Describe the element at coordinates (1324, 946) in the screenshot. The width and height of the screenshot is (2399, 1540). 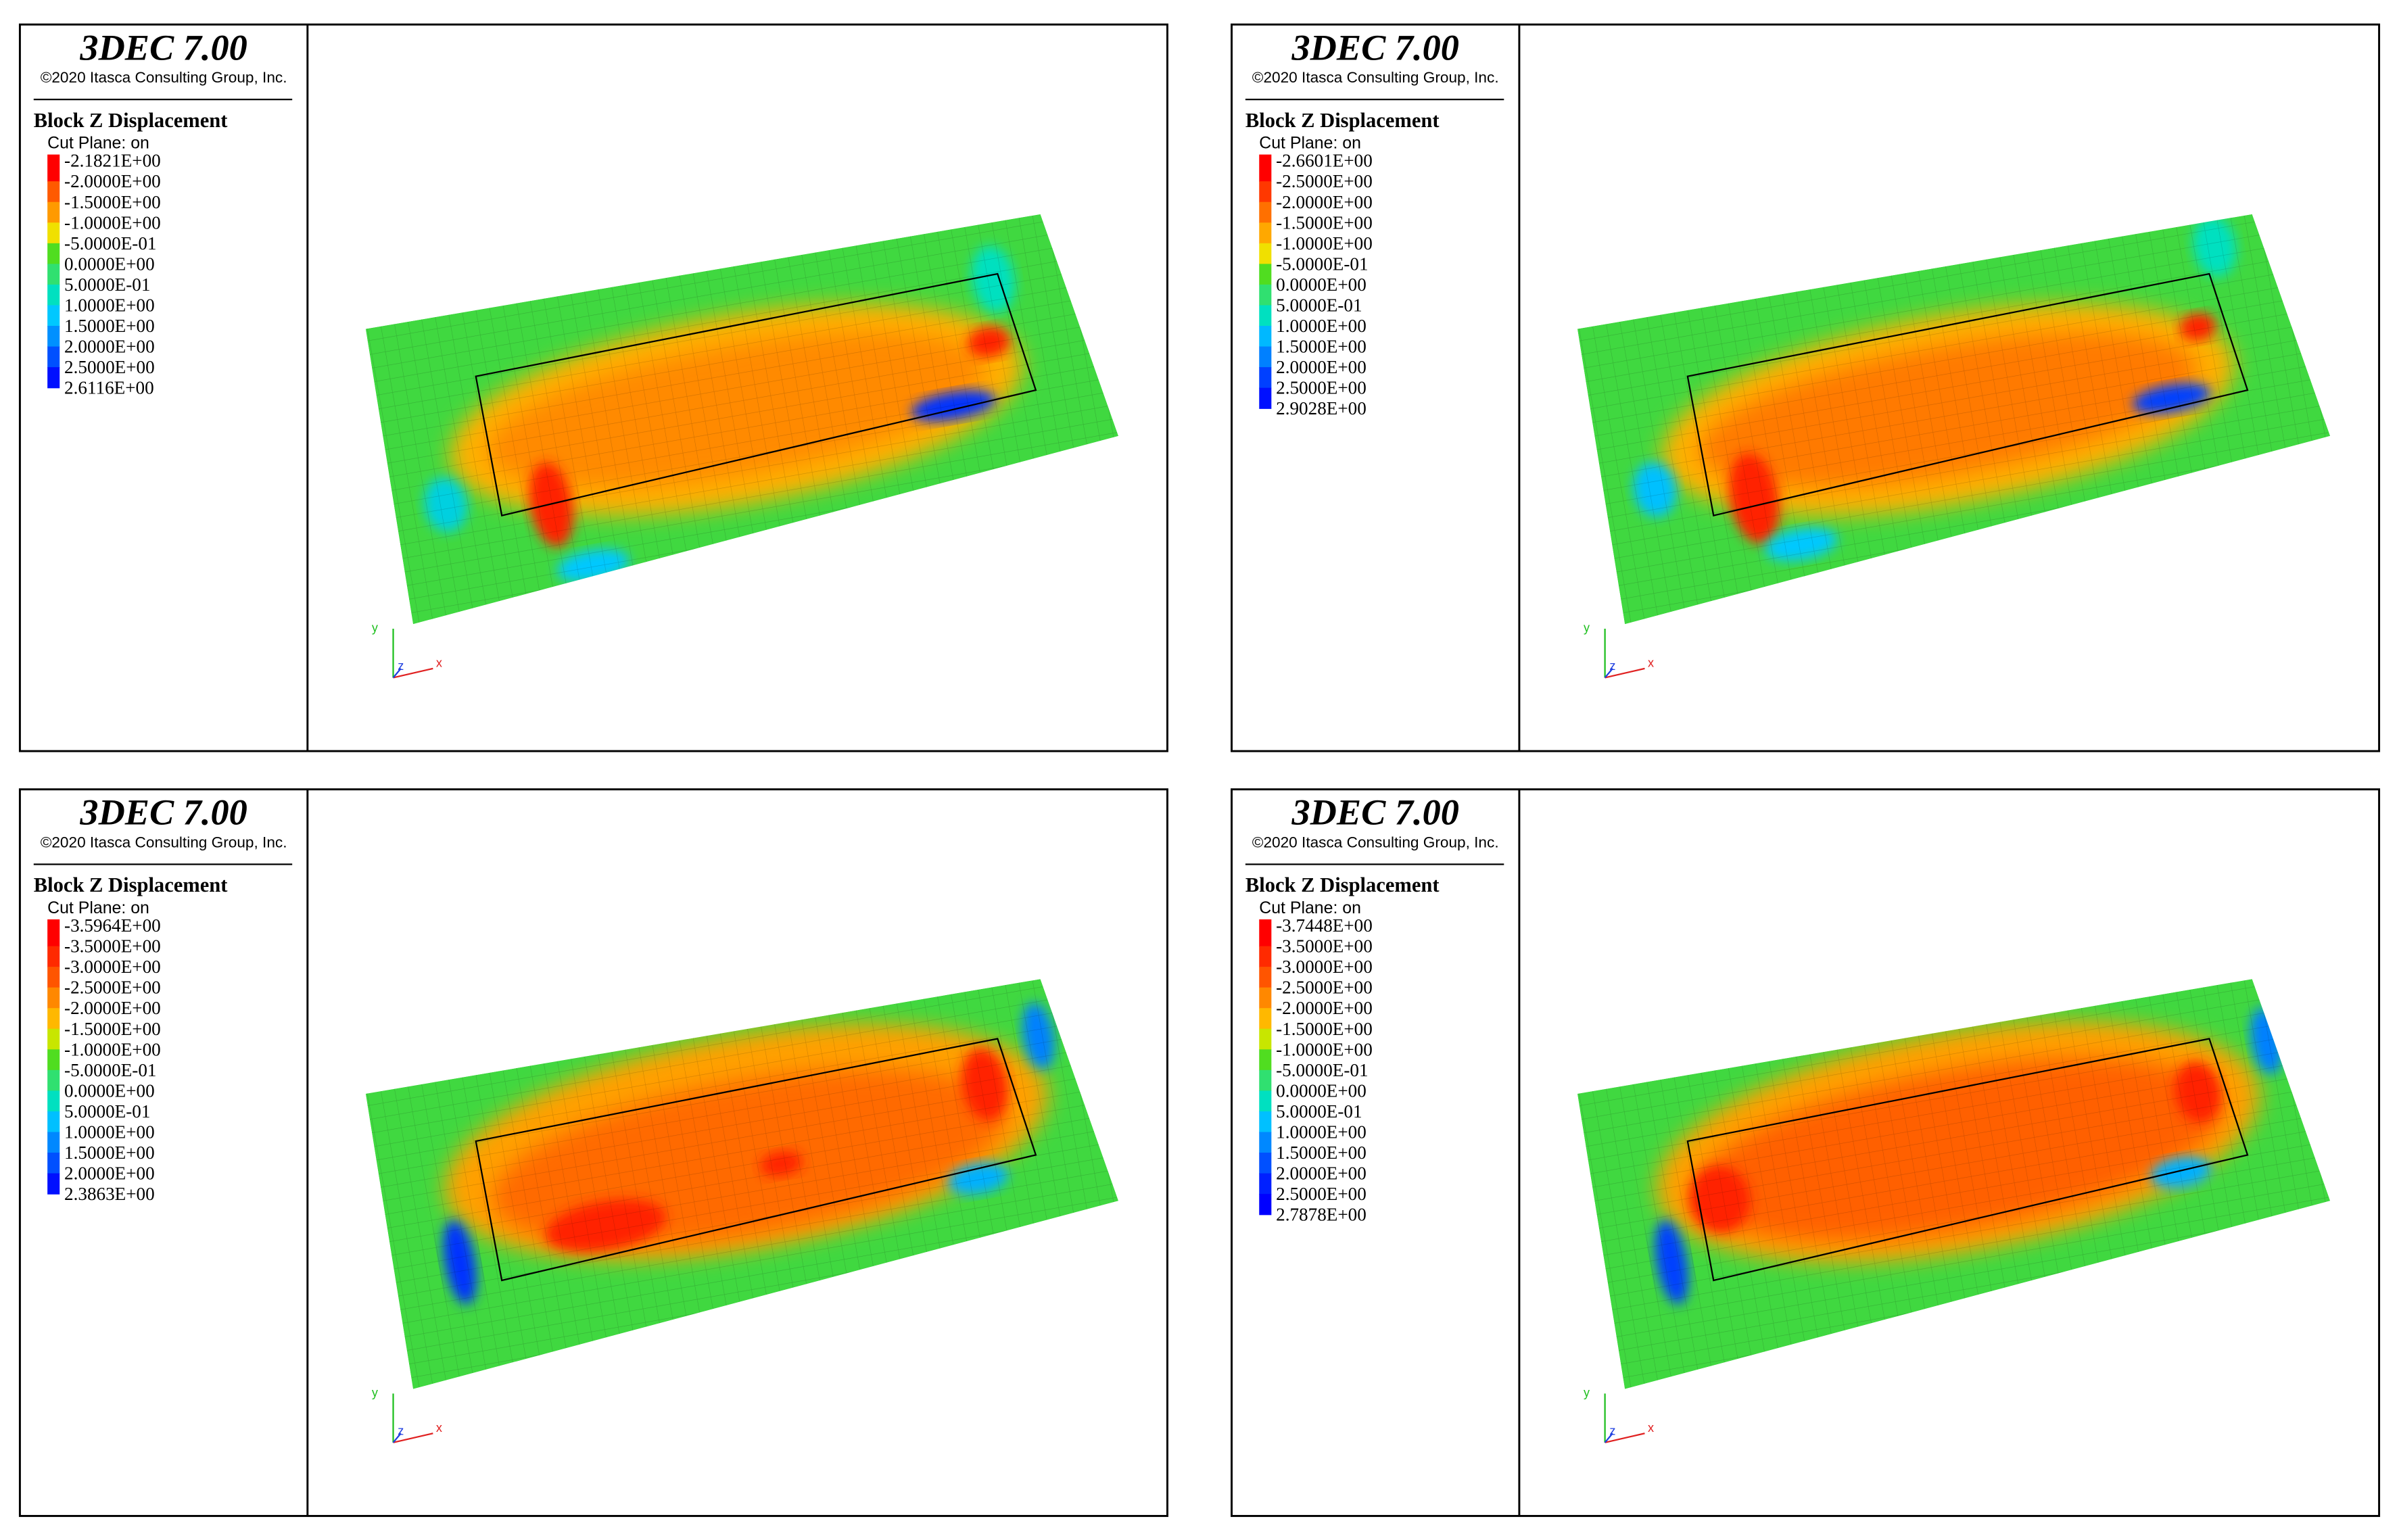
I see `legend-label: -3.5000E+00` at that location.